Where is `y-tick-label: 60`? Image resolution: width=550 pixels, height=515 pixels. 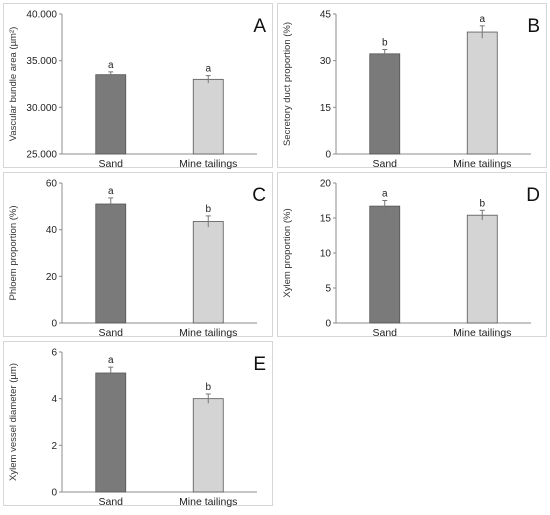 y-tick-label: 60 is located at coordinates (52, 184).